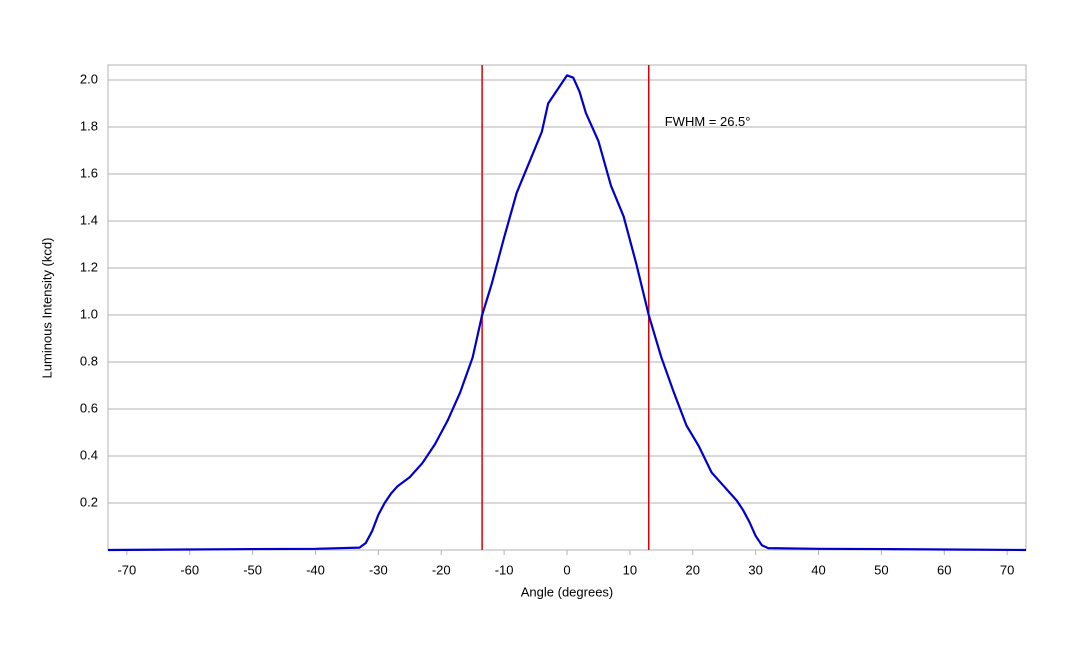  I want to click on x-tick-label: 0, so click(566, 569).